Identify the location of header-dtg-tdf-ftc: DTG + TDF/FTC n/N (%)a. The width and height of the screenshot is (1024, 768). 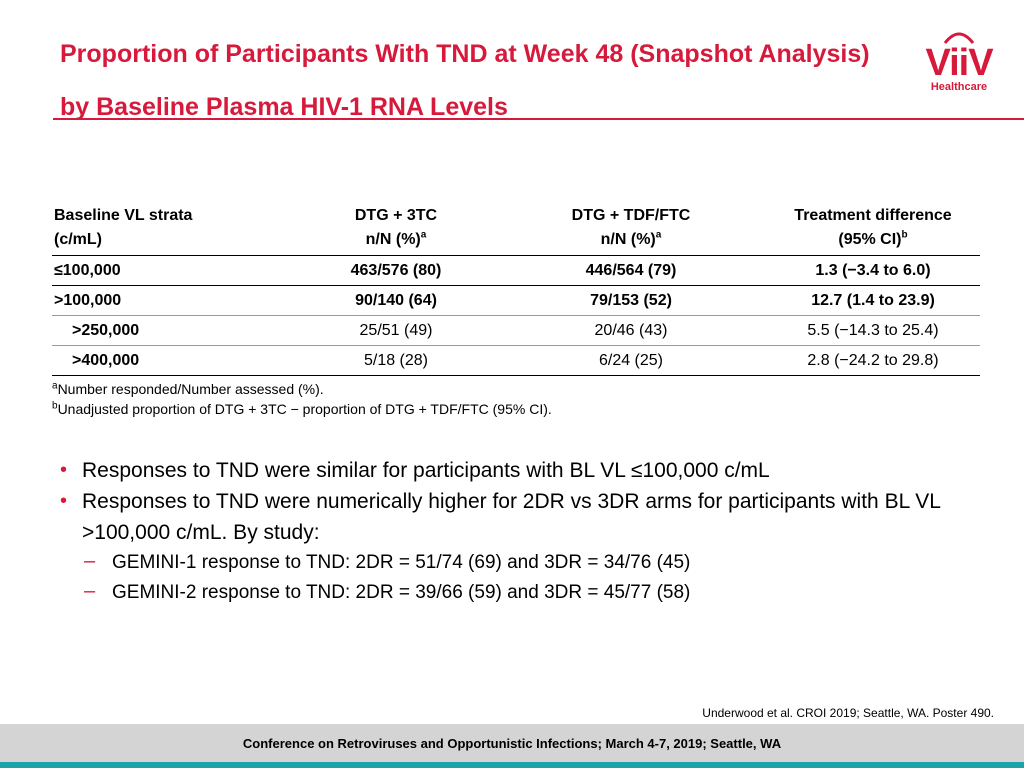
(631, 227).